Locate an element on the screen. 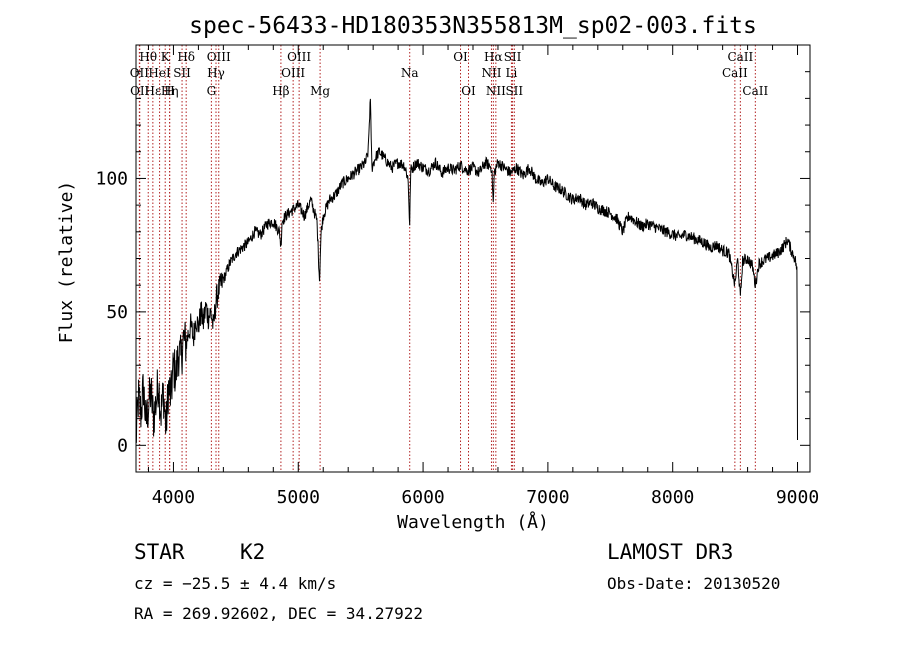 The image size is (900, 649). line-marker-label-13: Hβ is located at coordinates (280, 91).